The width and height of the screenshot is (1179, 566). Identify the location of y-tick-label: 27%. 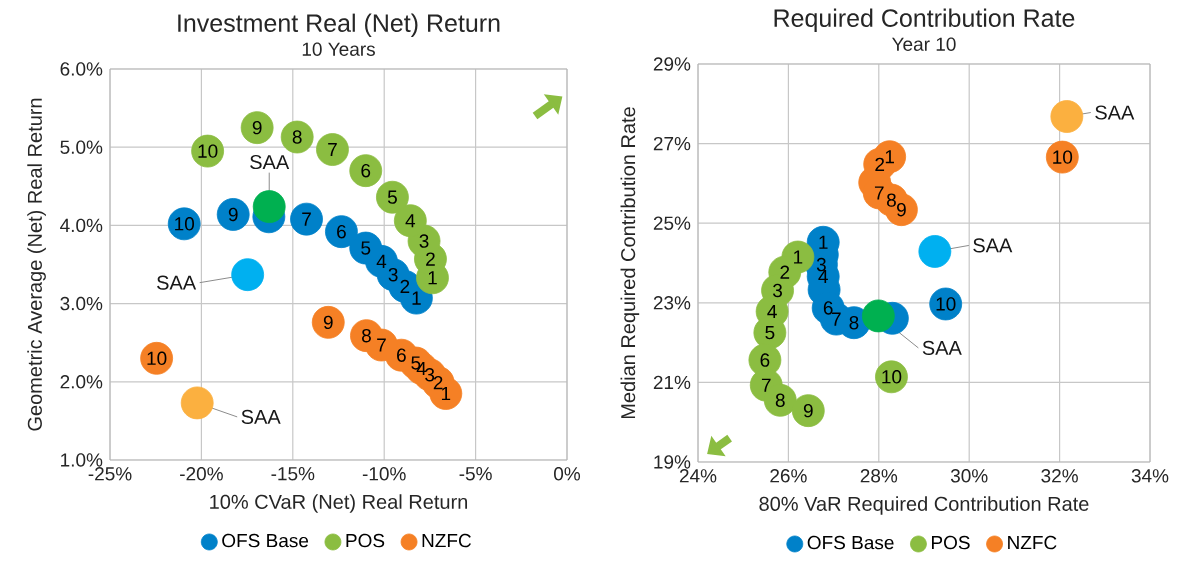
(672, 143).